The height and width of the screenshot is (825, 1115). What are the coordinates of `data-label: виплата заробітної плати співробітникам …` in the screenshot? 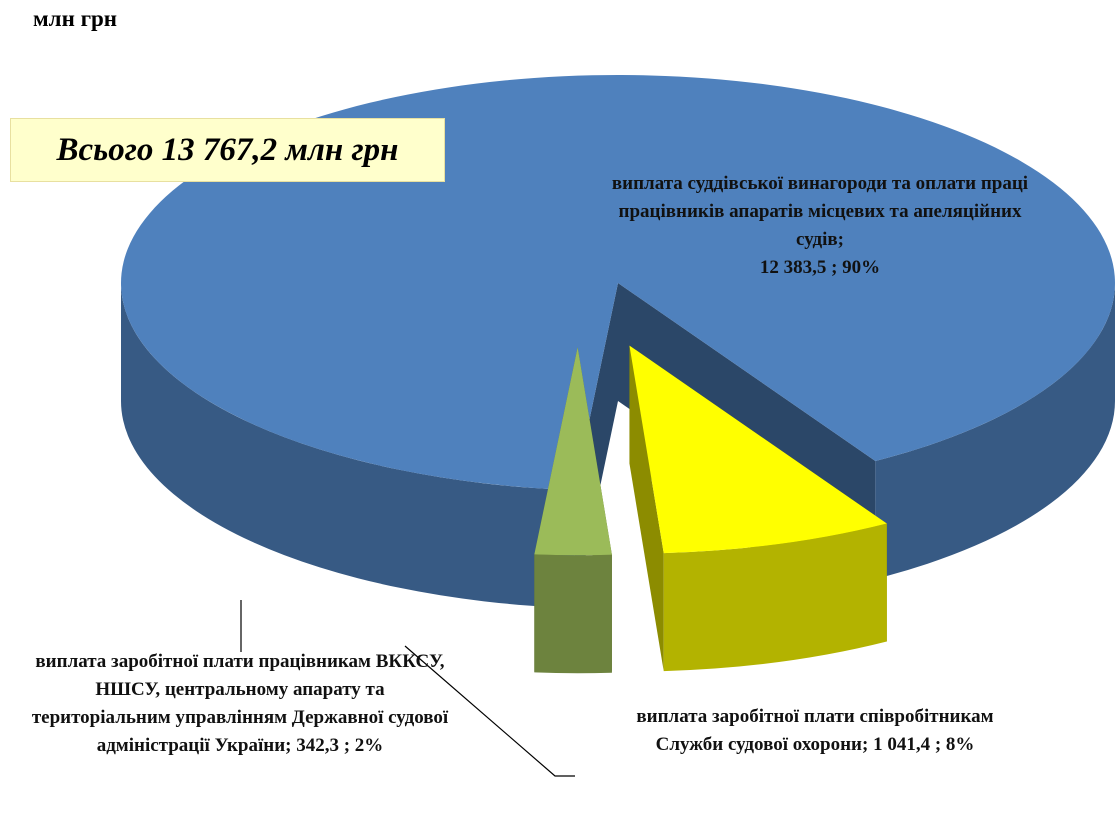 It's located at (815, 731).